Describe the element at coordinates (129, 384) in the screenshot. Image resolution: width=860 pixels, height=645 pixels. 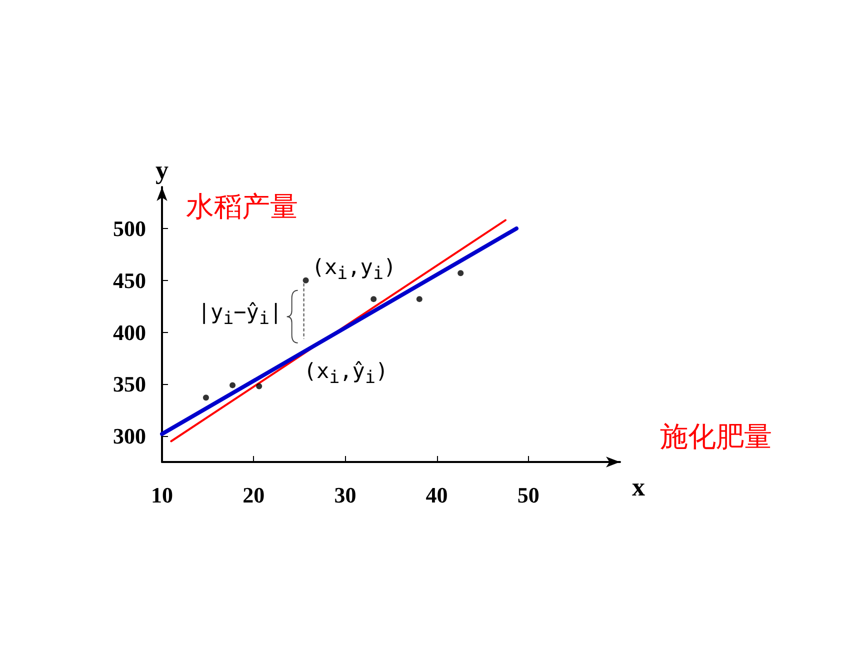
I see `y-tick-label: 350` at that location.